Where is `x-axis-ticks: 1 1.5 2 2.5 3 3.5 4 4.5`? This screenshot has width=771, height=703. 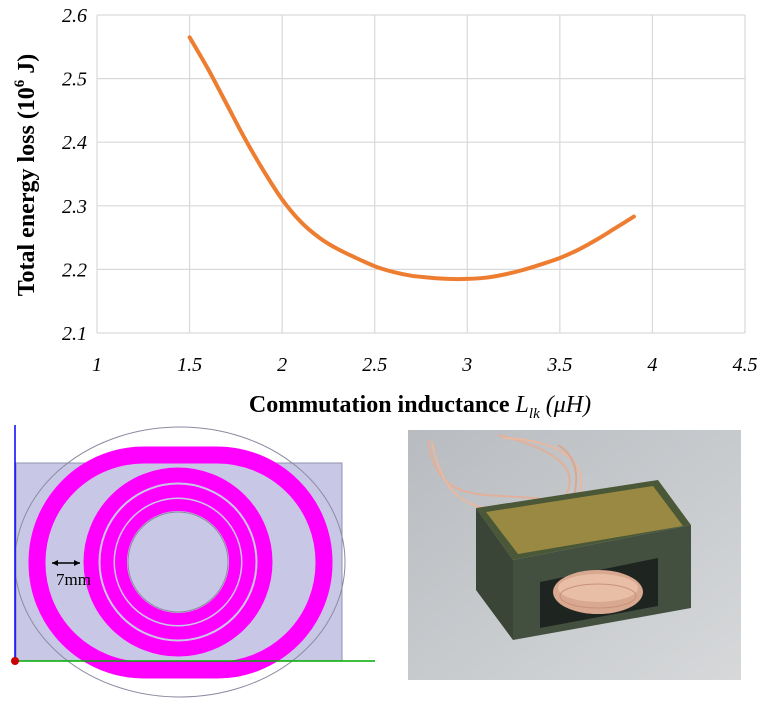 x-axis-ticks: 1 1.5 2 2.5 3 3.5 4 4.5 is located at coordinates (425, 365).